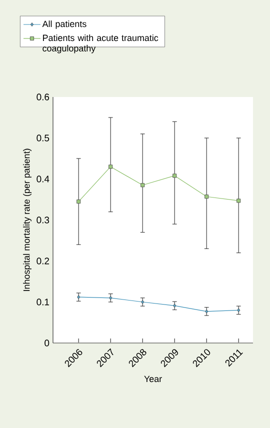 The width and height of the screenshot is (270, 428). What do you see at coordinates (43, 261) in the screenshot?
I see `y-tick-label: 0.2` at bounding box center [43, 261].